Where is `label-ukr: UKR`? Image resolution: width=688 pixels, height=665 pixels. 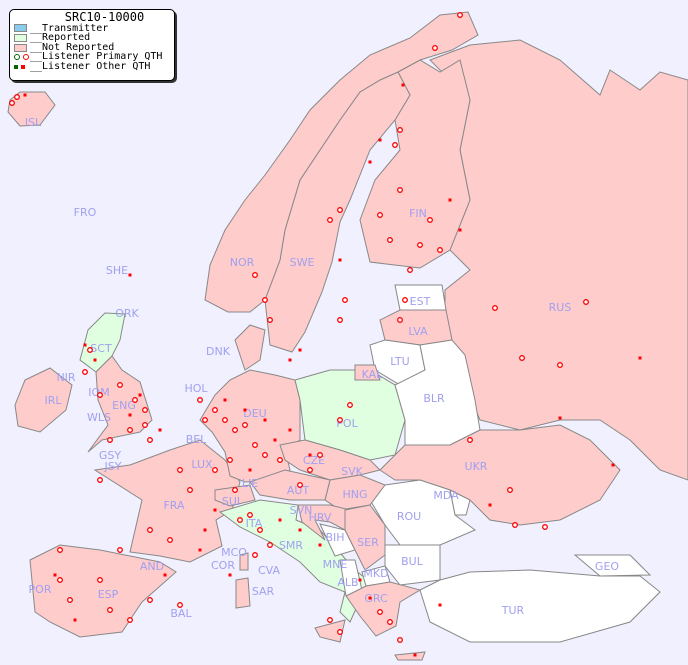
label-ukr: UKR is located at coordinates (476, 466).